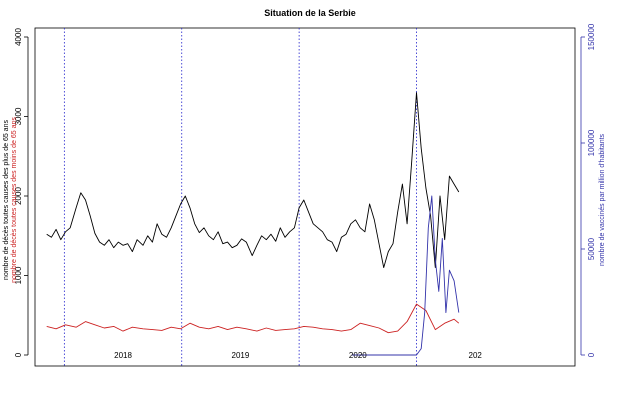  What do you see at coordinates (591, 142) in the screenshot?
I see `right-tick-label: 100000` at bounding box center [591, 142].